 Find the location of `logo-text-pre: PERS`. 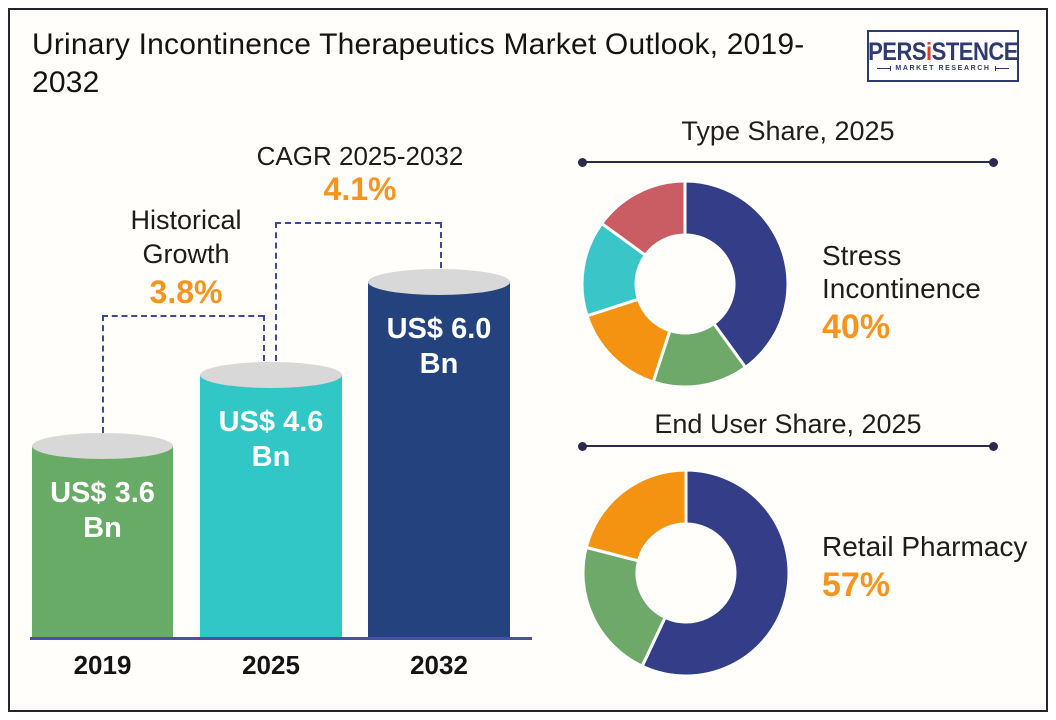

logo-text-pre: PERS is located at coordinates (897, 51).